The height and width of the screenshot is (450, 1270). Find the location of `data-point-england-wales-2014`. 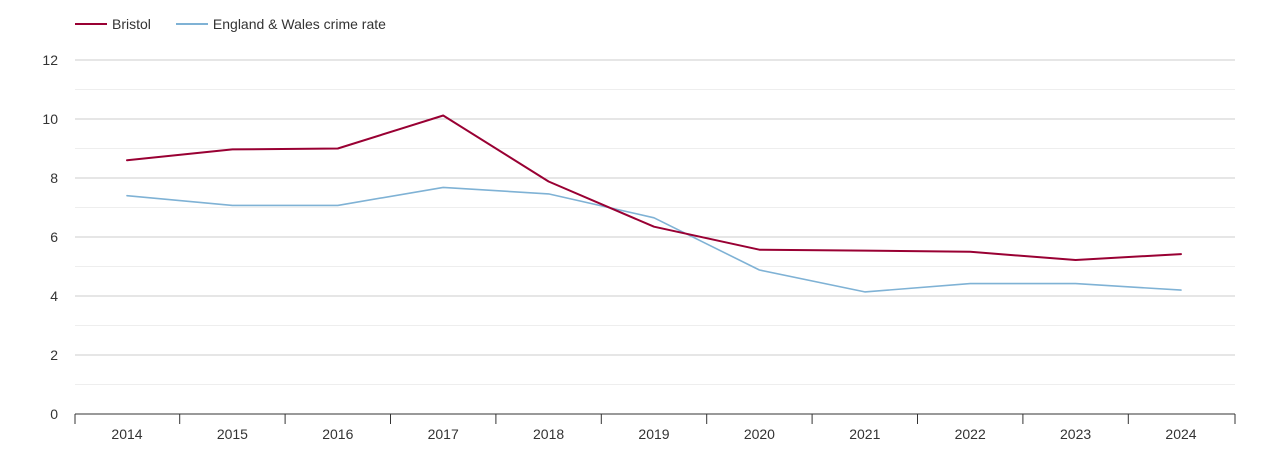

data-point-england-wales-2014 is located at coordinates (127, 196).